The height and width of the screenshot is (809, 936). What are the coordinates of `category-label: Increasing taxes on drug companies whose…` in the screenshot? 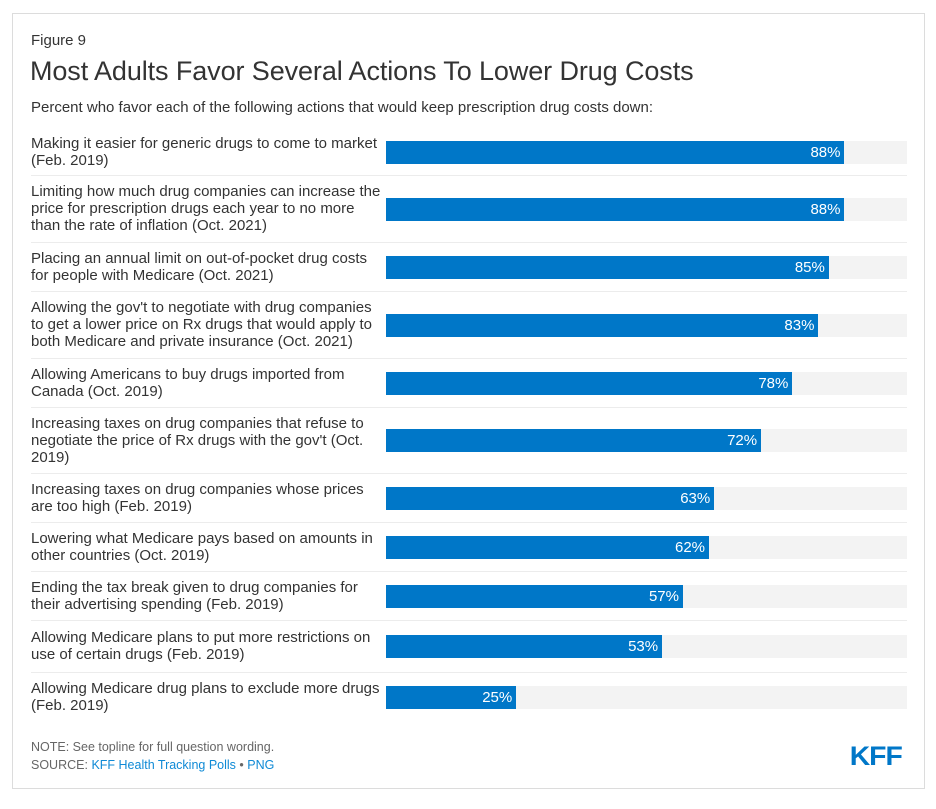 It's located at (197, 497).